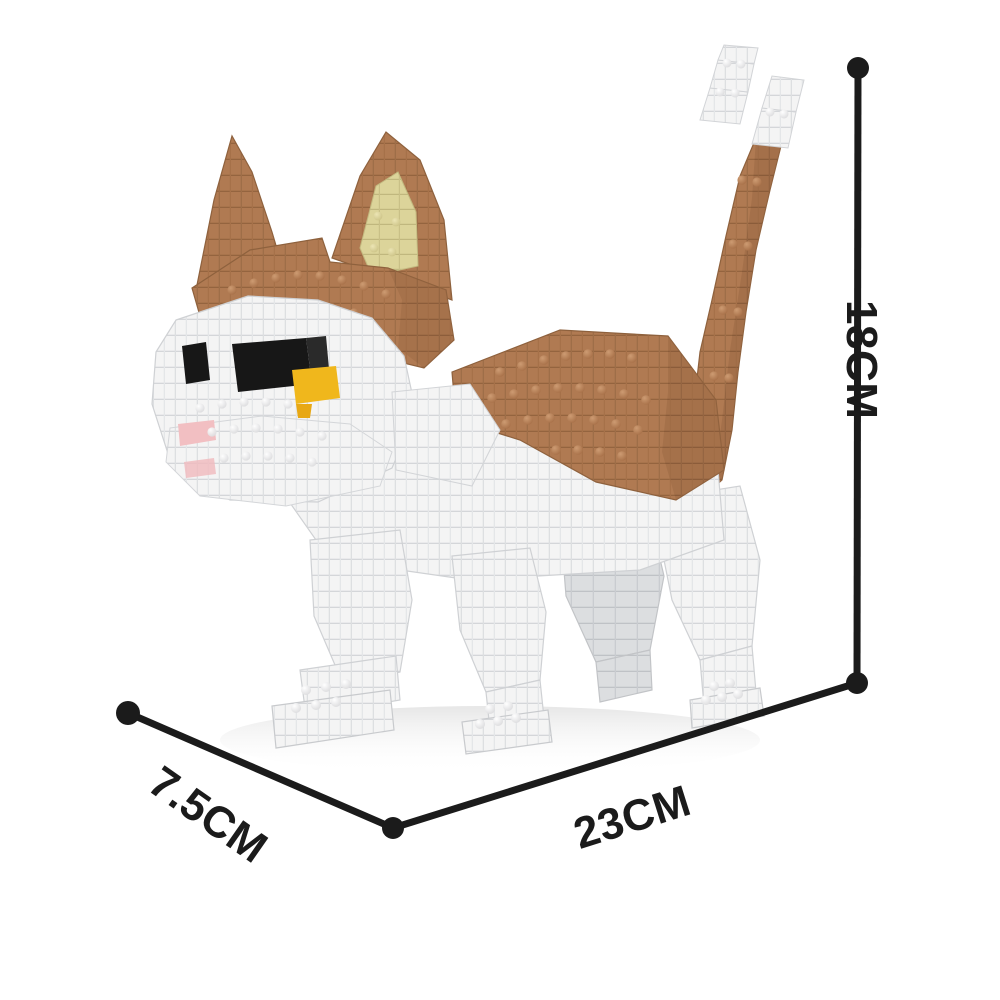 The height and width of the screenshot is (1000, 1000). Describe the element at coordinates (272, 365) in the screenshot. I see `cat-eye-right` at that location.